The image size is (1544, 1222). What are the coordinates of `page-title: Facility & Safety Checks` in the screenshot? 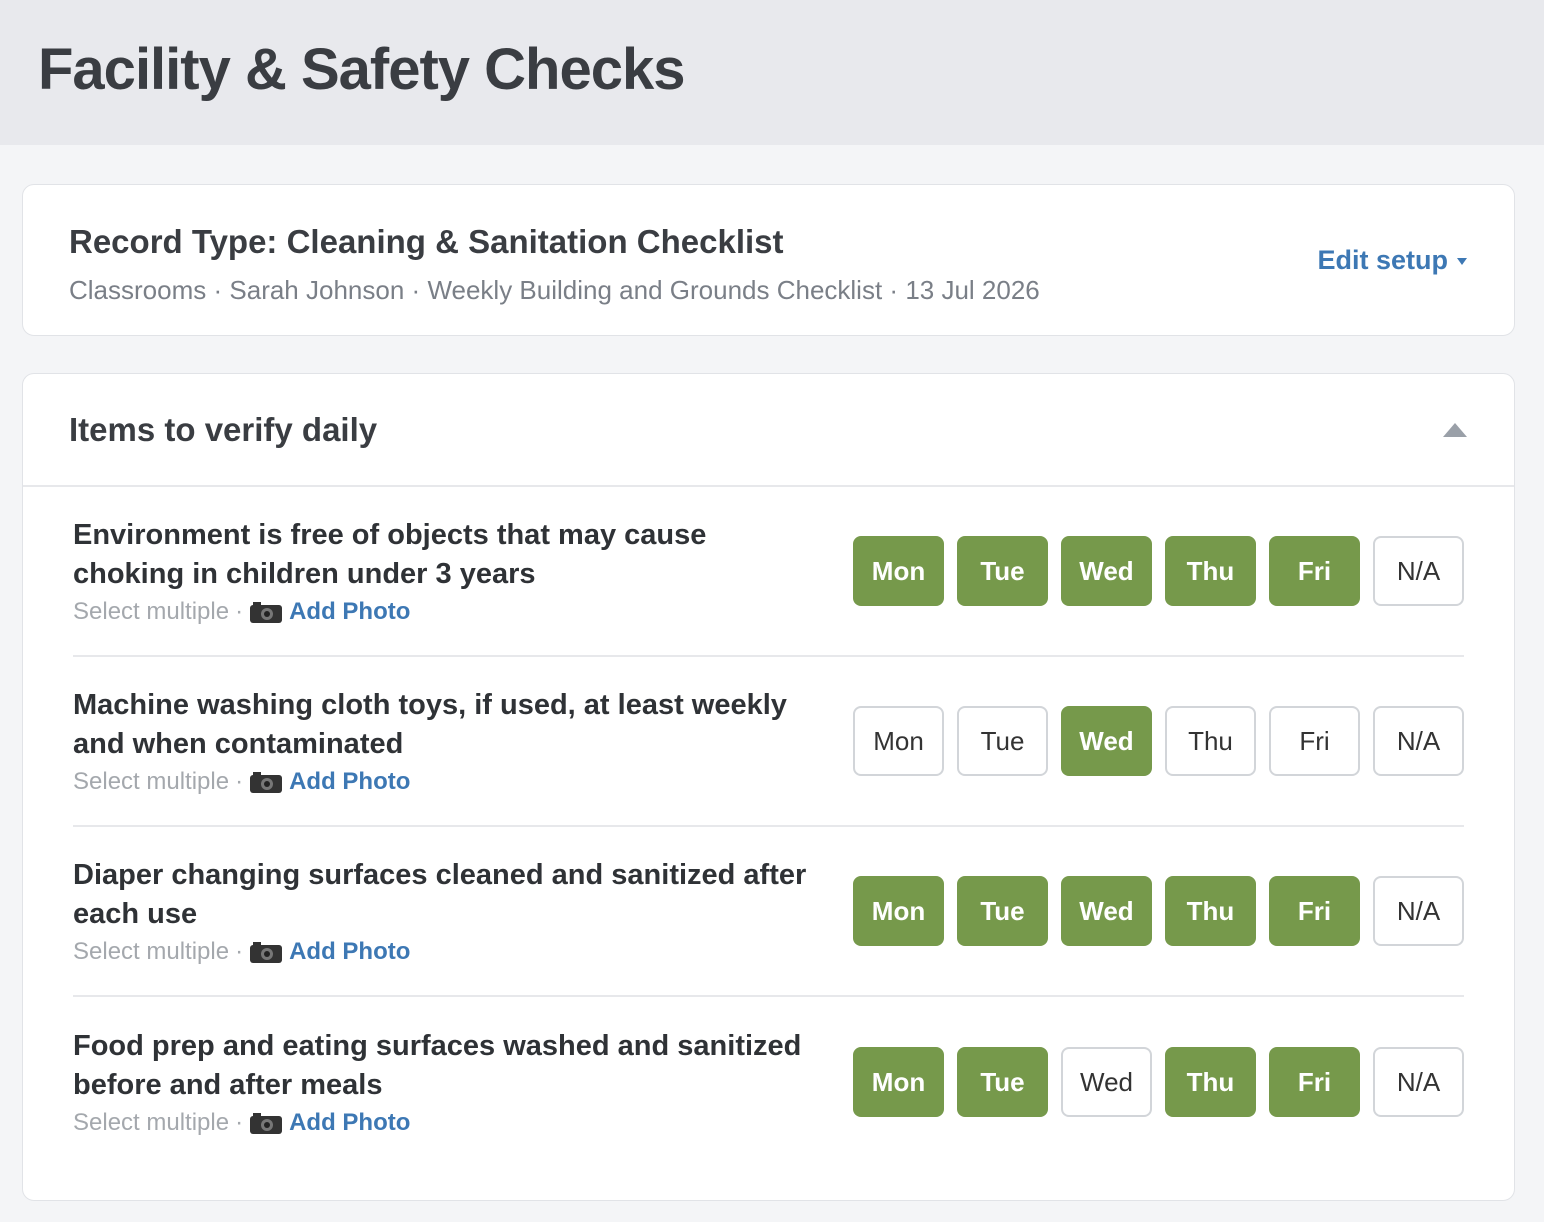 It's located at (362, 69).